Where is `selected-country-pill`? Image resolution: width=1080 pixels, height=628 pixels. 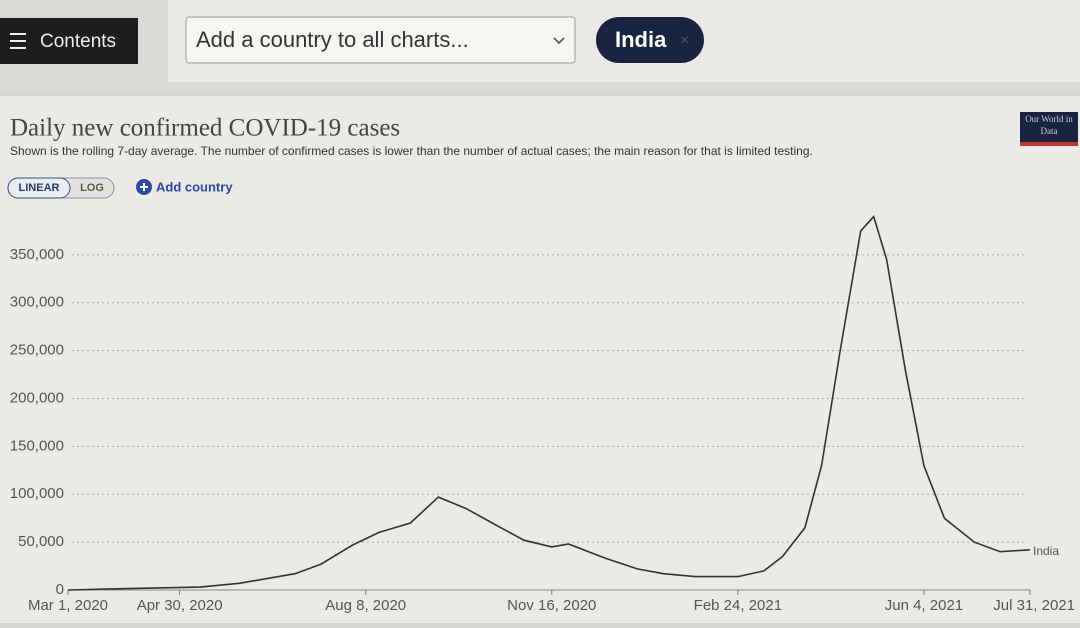 selected-country-pill is located at coordinates (650, 40).